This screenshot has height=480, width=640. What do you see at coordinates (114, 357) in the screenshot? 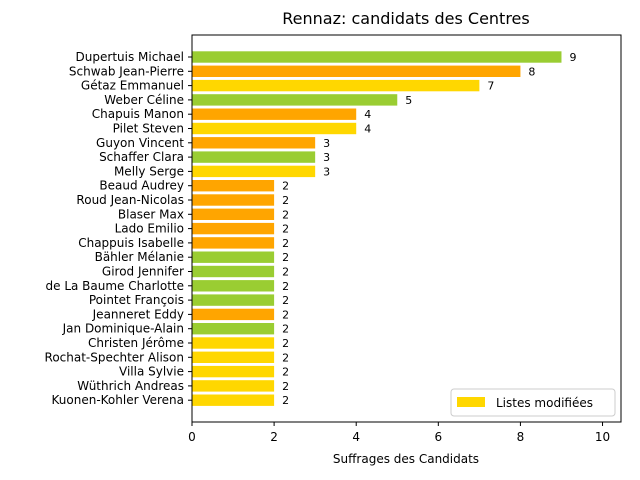
I see `y-tick-label: Rochat-Spechter Alison` at bounding box center [114, 357].